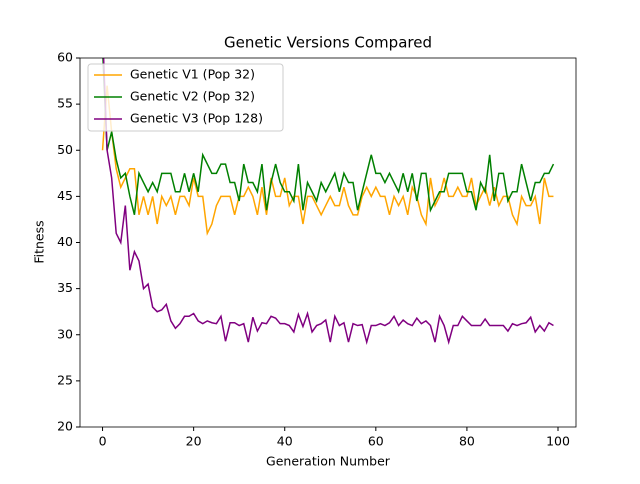 Image resolution: width=640 pixels, height=484 pixels. Describe the element at coordinates (467, 441) in the screenshot. I see `x-tick-label: 80` at that location.